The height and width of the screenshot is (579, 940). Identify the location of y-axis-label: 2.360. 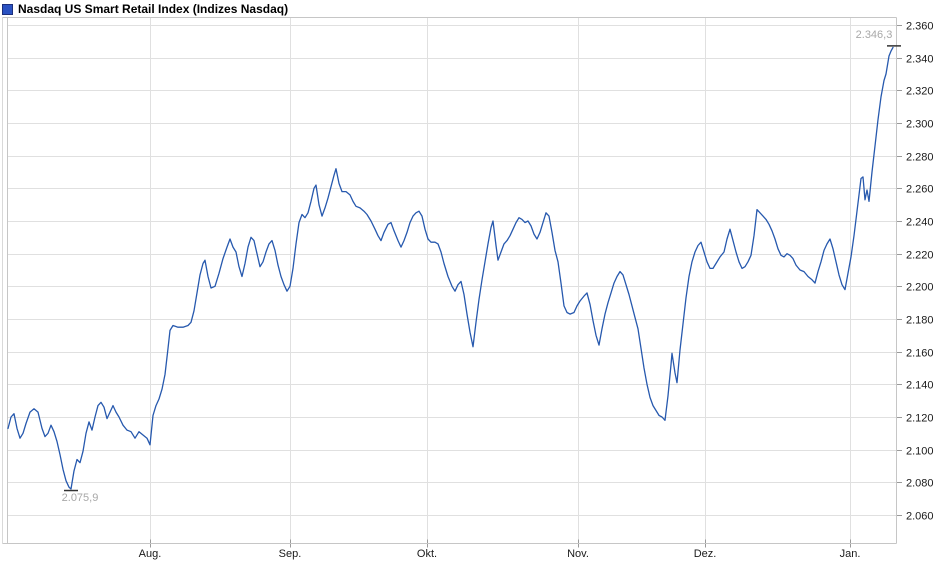
(920, 27).